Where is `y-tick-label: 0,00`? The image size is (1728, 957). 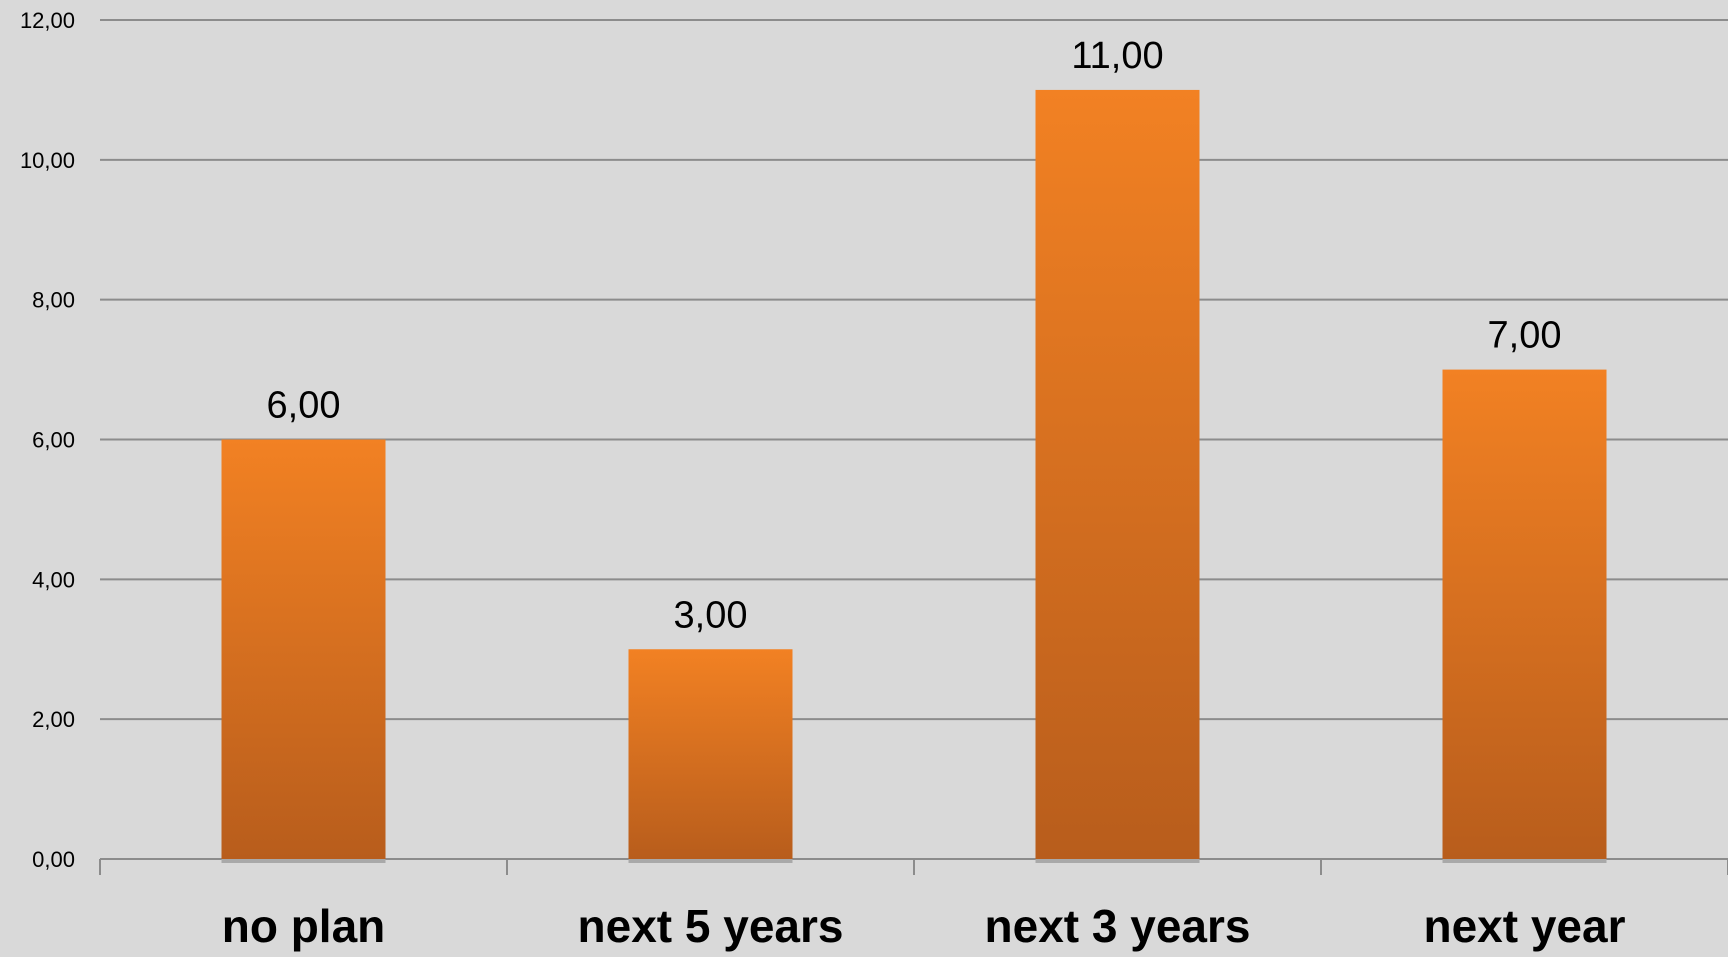
y-tick-label: 0,00 is located at coordinates (53, 859).